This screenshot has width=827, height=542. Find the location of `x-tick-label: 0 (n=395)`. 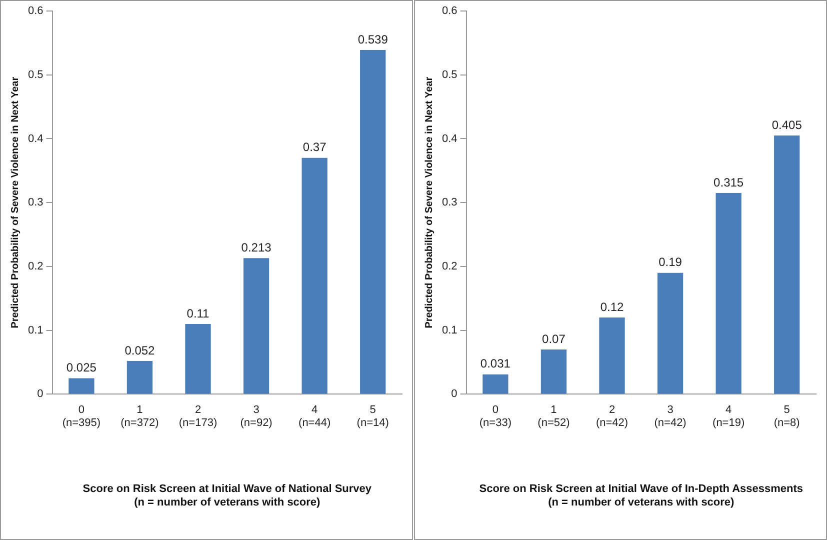

x-tick-label: 0 (n=395) is located at coordinates (81, 417).